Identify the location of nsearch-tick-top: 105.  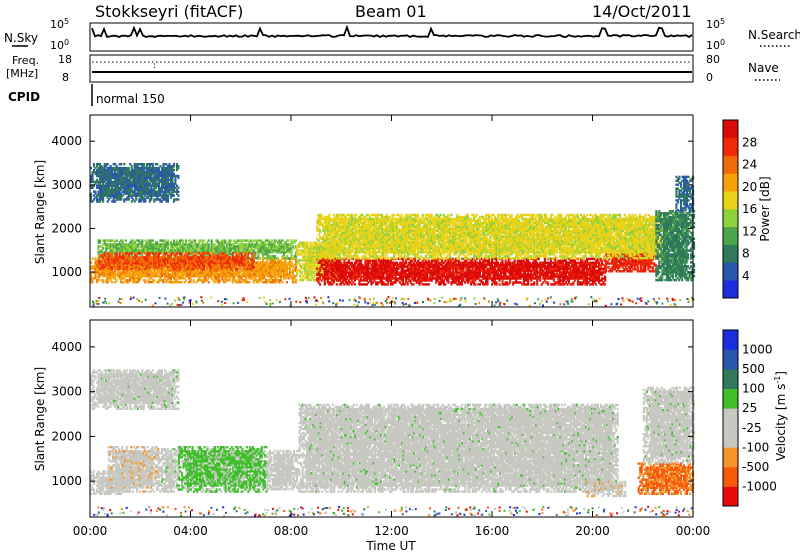
(715, 24).